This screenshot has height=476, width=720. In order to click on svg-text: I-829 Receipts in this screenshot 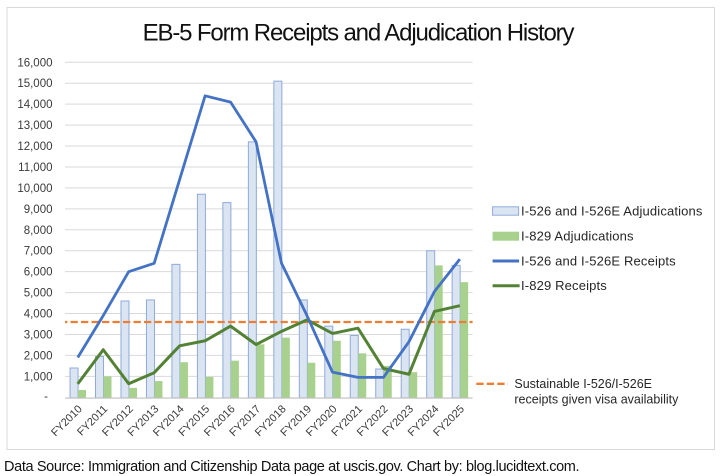, I will do `click(564, 285)`.